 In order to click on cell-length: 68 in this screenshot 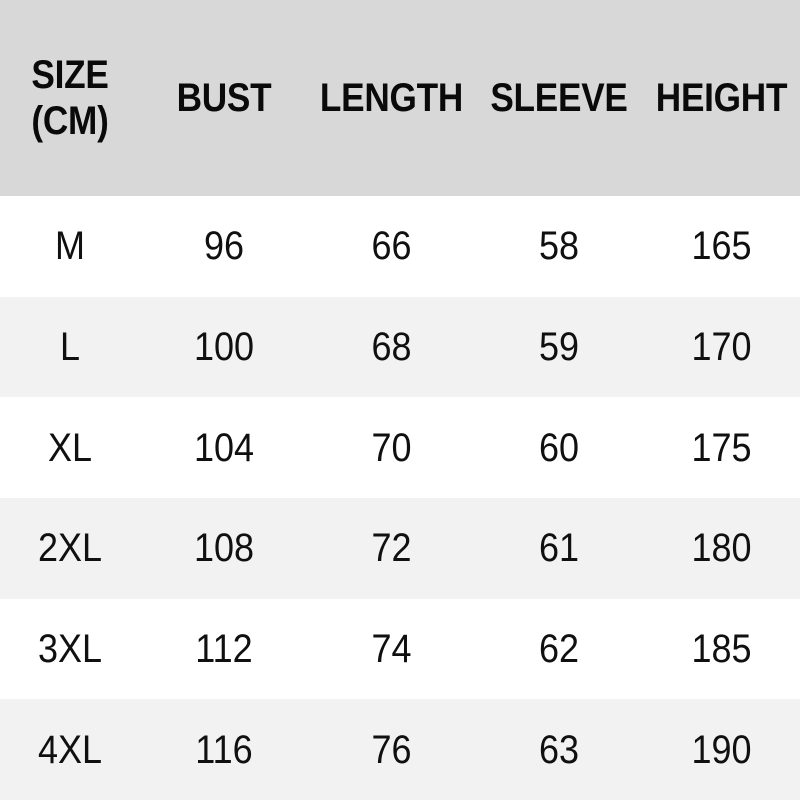, I will do `click(391, 347)`.